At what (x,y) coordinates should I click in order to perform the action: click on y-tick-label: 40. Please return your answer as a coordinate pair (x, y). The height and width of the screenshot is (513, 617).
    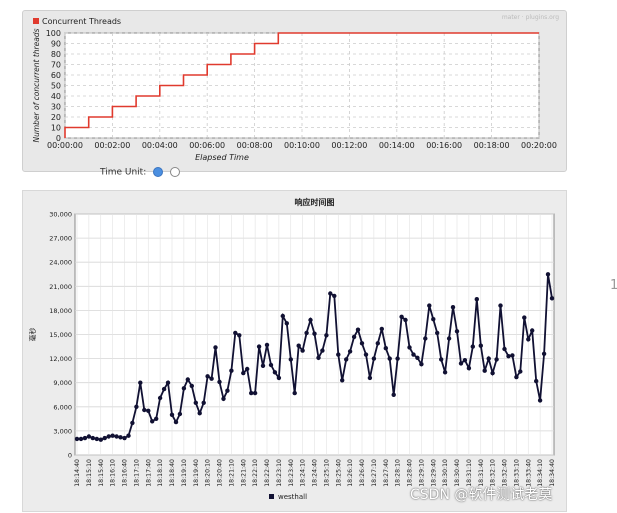
    Looking at the image, I should click on (56, 96).